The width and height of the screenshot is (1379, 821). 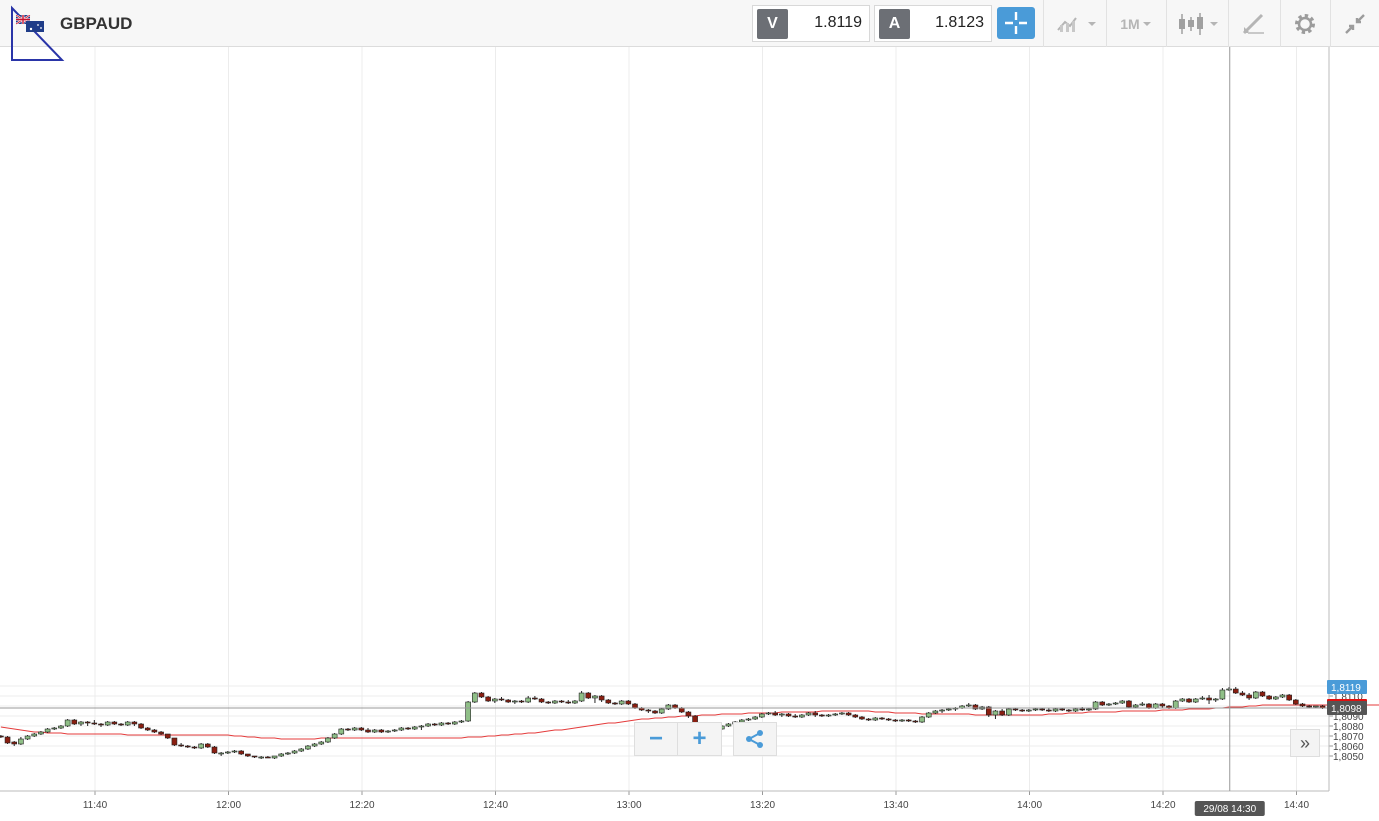 What do you see at coordinates (1355, 23) in the screenshot?
I see `collapse-button` at bounding box center [1355, 23].